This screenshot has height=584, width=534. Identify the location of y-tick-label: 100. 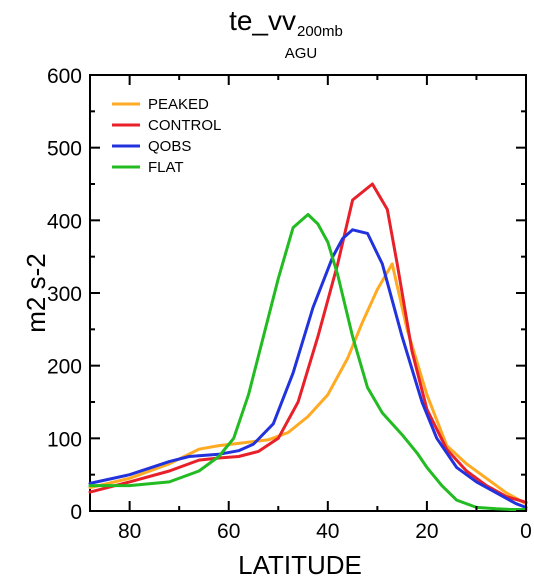
(64, 439).